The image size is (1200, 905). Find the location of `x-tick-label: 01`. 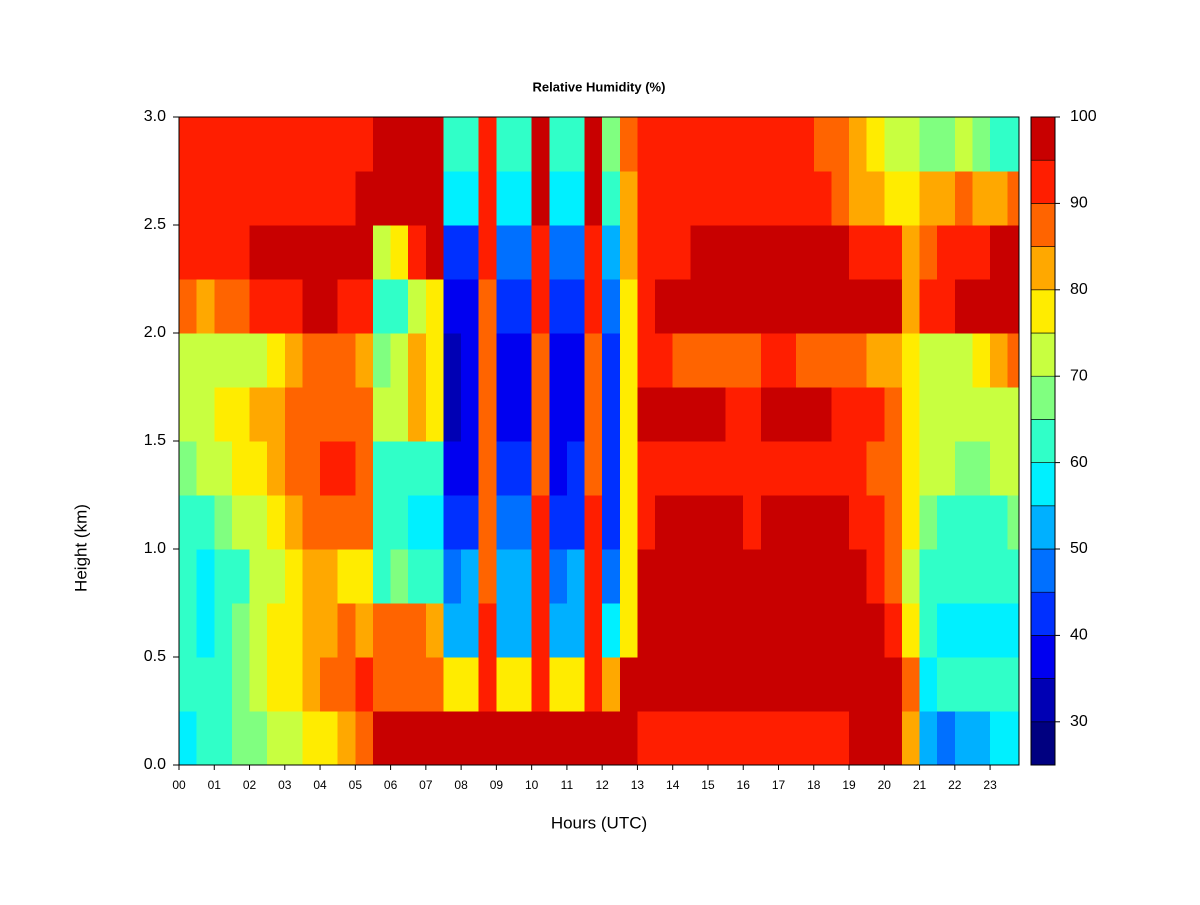

x-tick-label: 01 is located at coordinates (215, 785).